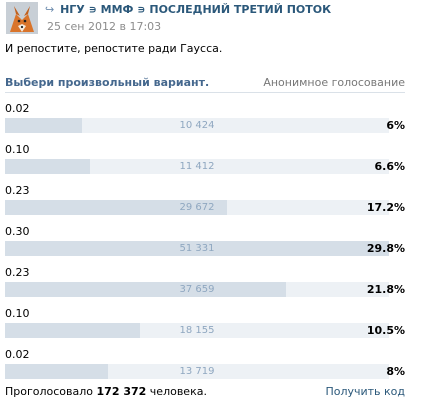  I want to click on option-bar-track: 18 155, so click(197, 330).